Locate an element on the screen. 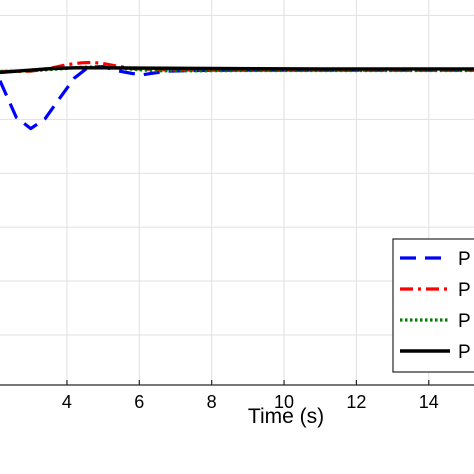 The width and height of the screenshot is (474, 474). x-tick-label: 8 is located at coordinates (212, 402).